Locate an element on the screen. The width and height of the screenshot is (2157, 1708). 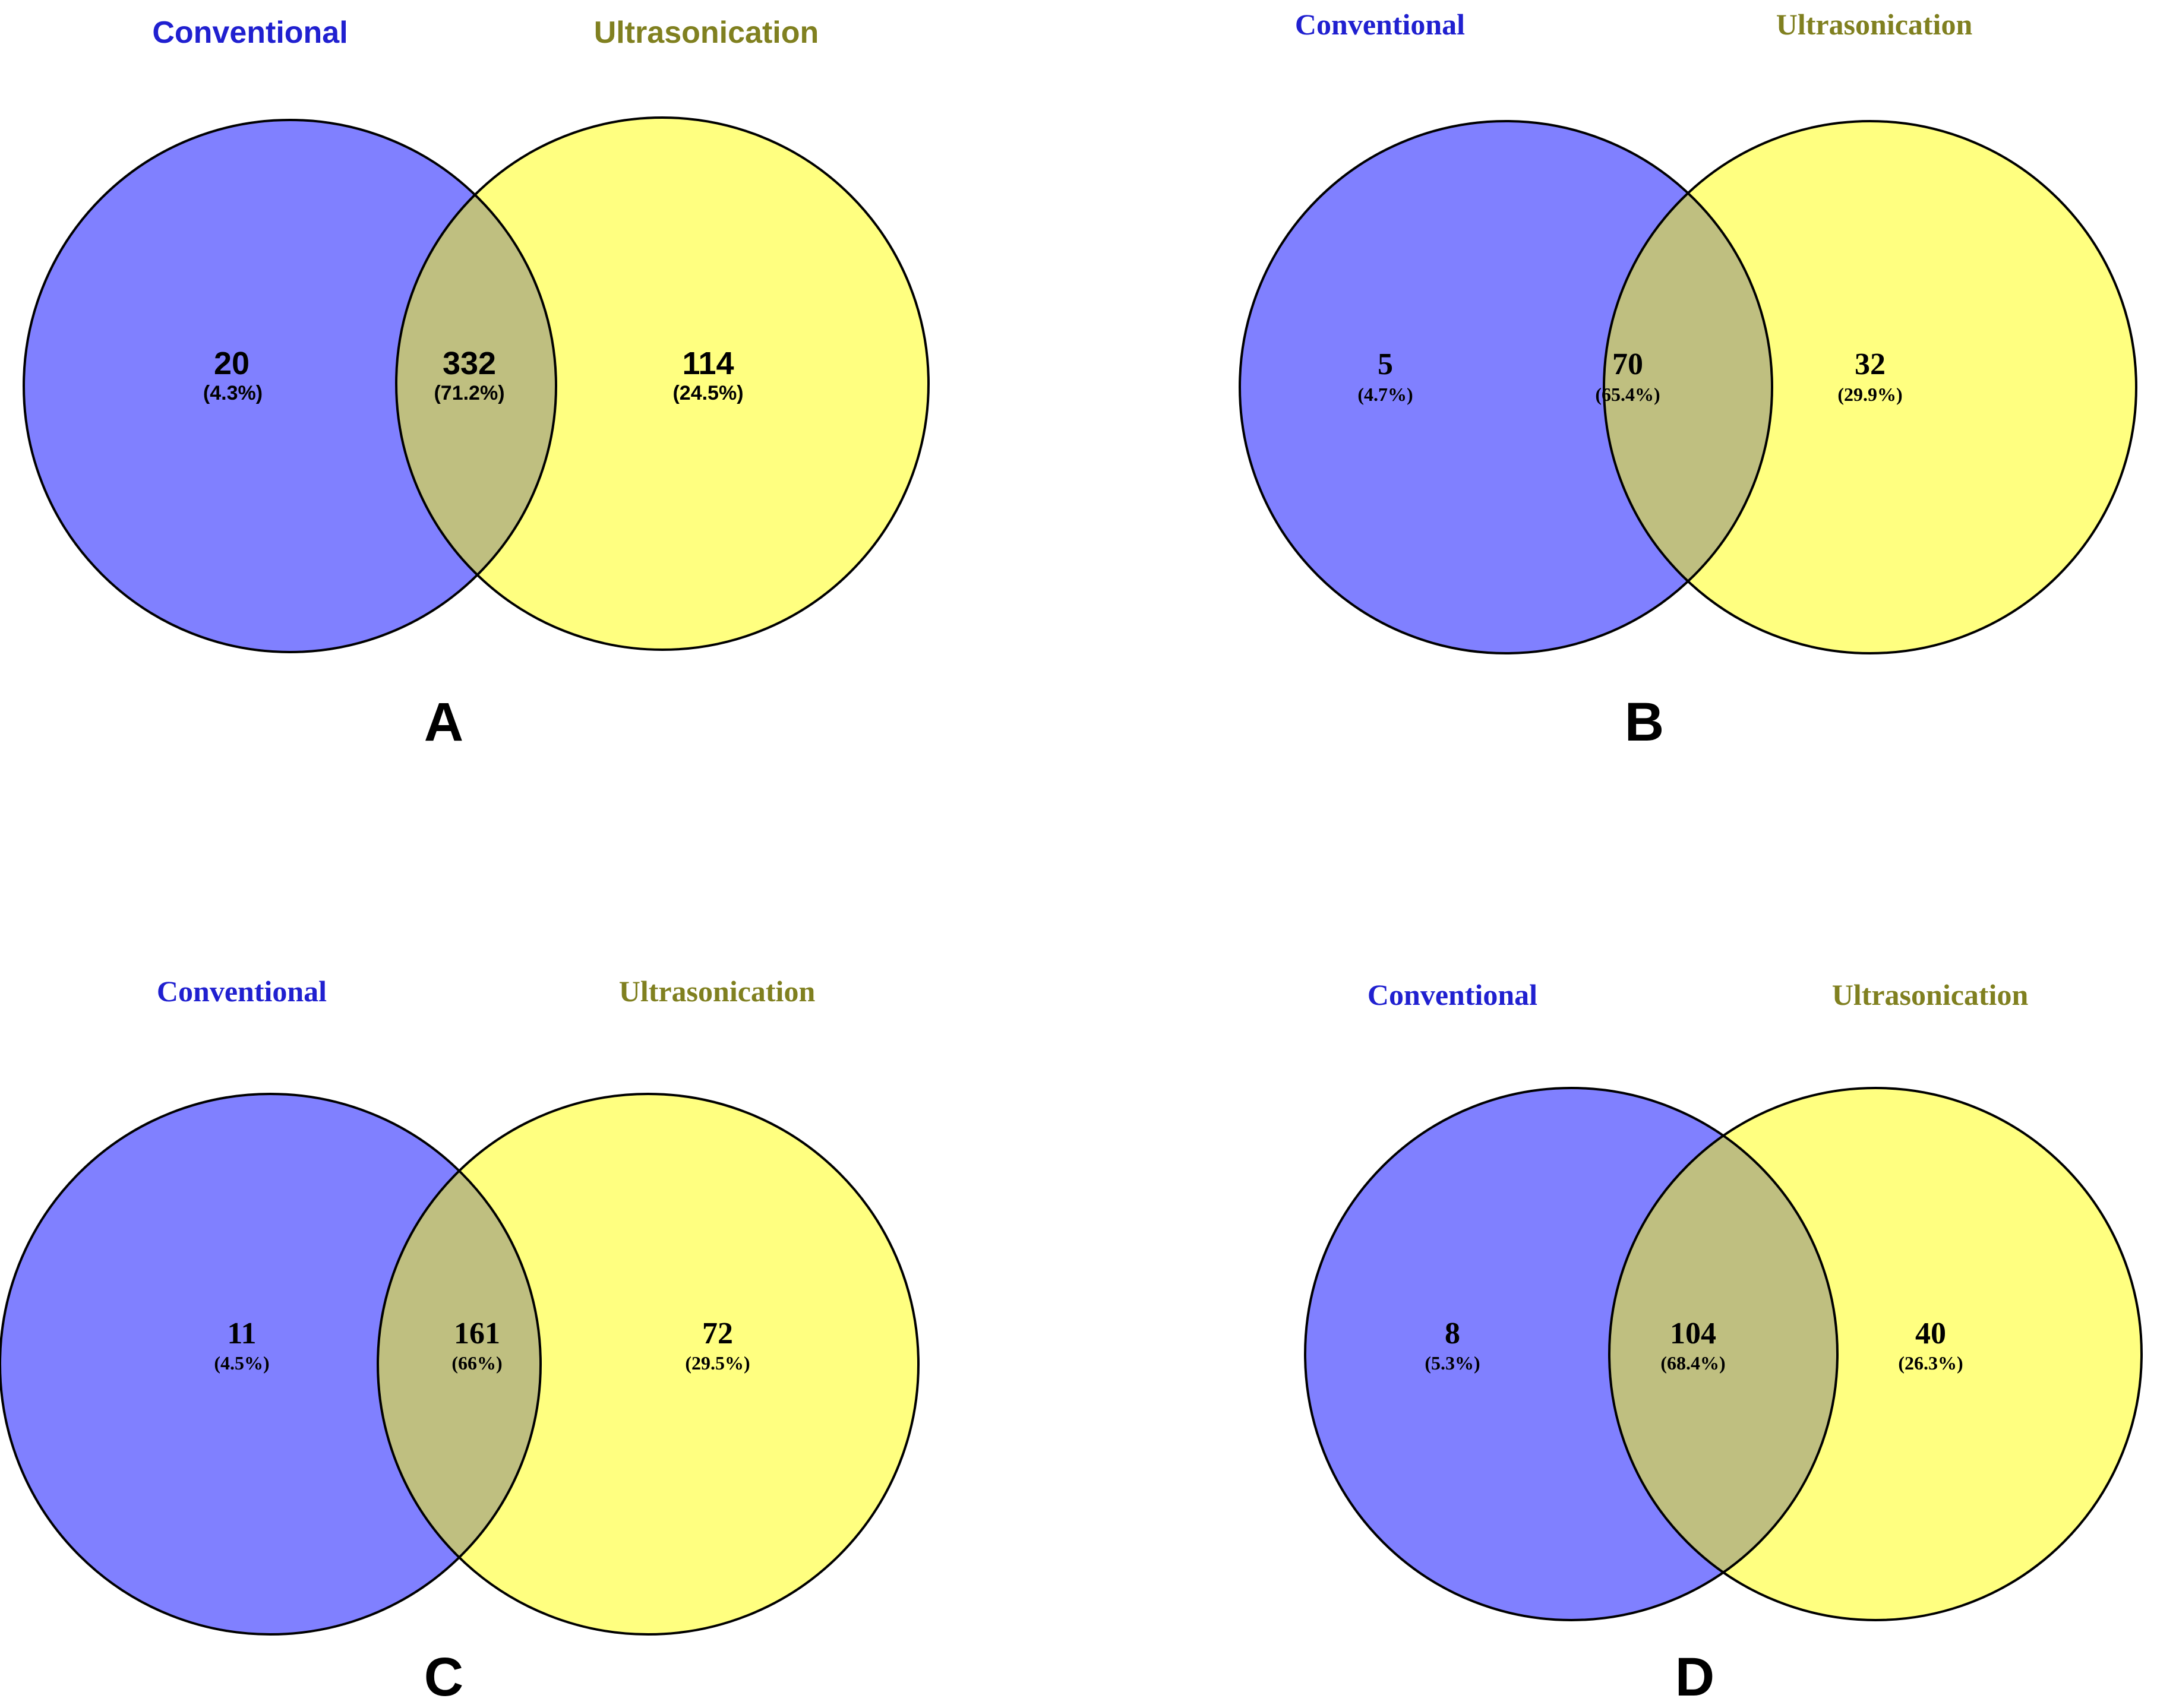
only-set2-percent: (26.3%) is located at coordinates (1930, 1363).